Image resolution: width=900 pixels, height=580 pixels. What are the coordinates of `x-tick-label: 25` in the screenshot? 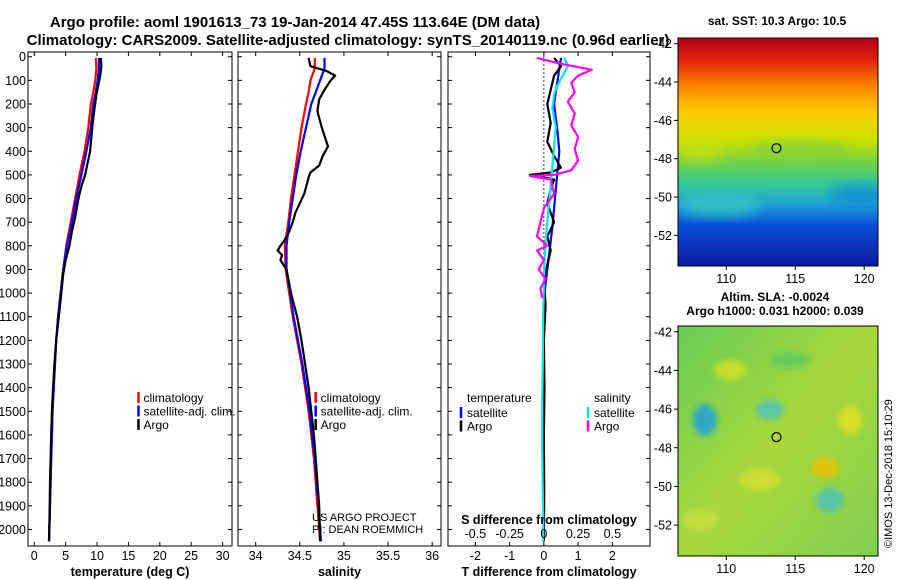 It's located at (191, 556).